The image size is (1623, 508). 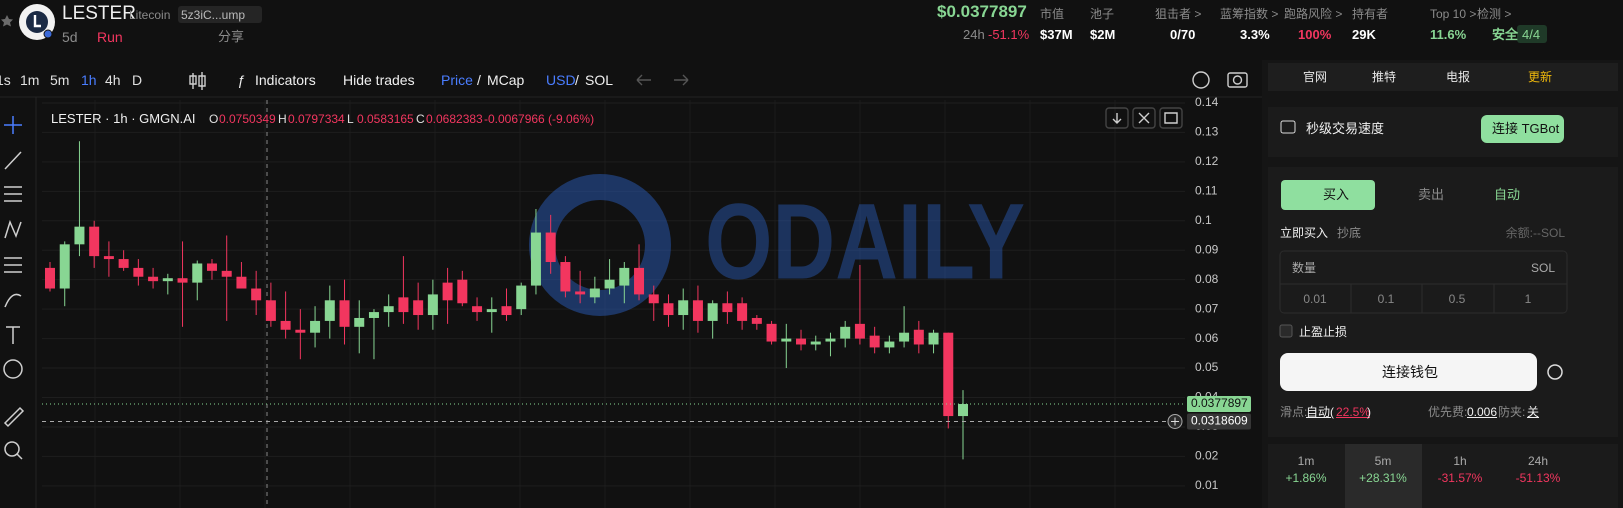 I want to click on amount-option: 0.01, so click(x=1315, y=299).